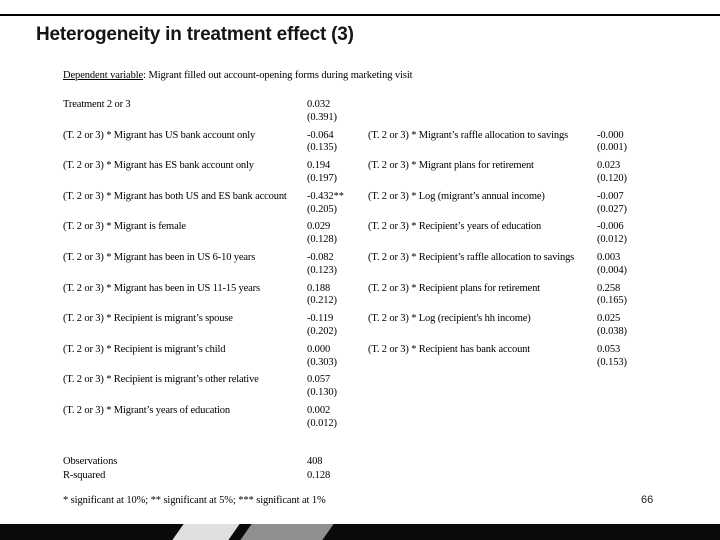 The height and width of the screenshot is (540, 720). I want to click on standard-error: (0.202), so click(322, 331).